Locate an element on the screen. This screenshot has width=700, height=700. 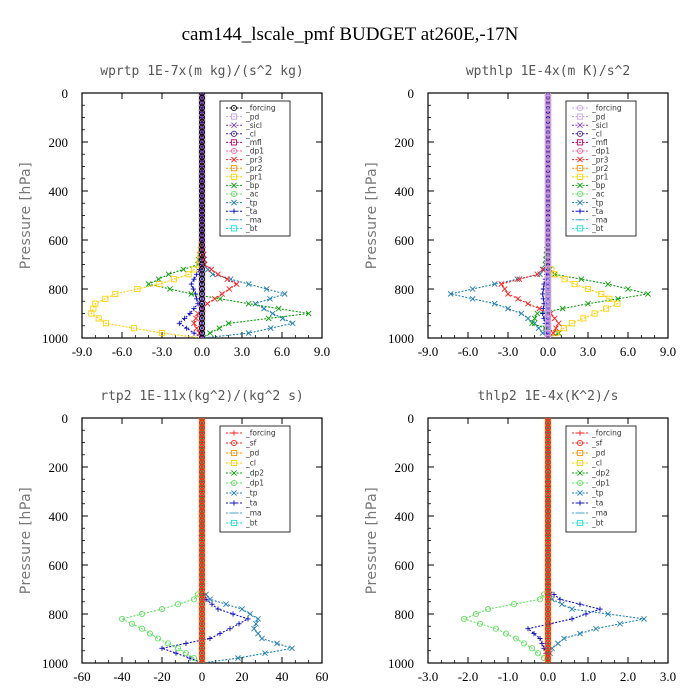
x-tick-label: -60 is located at coordinates (81, 676).